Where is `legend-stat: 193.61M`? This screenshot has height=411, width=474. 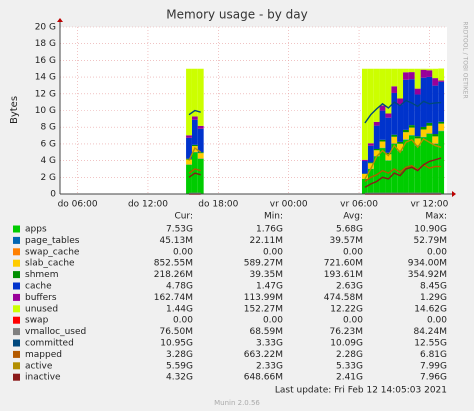
legend-stat: 193.61M is located at coordinates (343, 275).